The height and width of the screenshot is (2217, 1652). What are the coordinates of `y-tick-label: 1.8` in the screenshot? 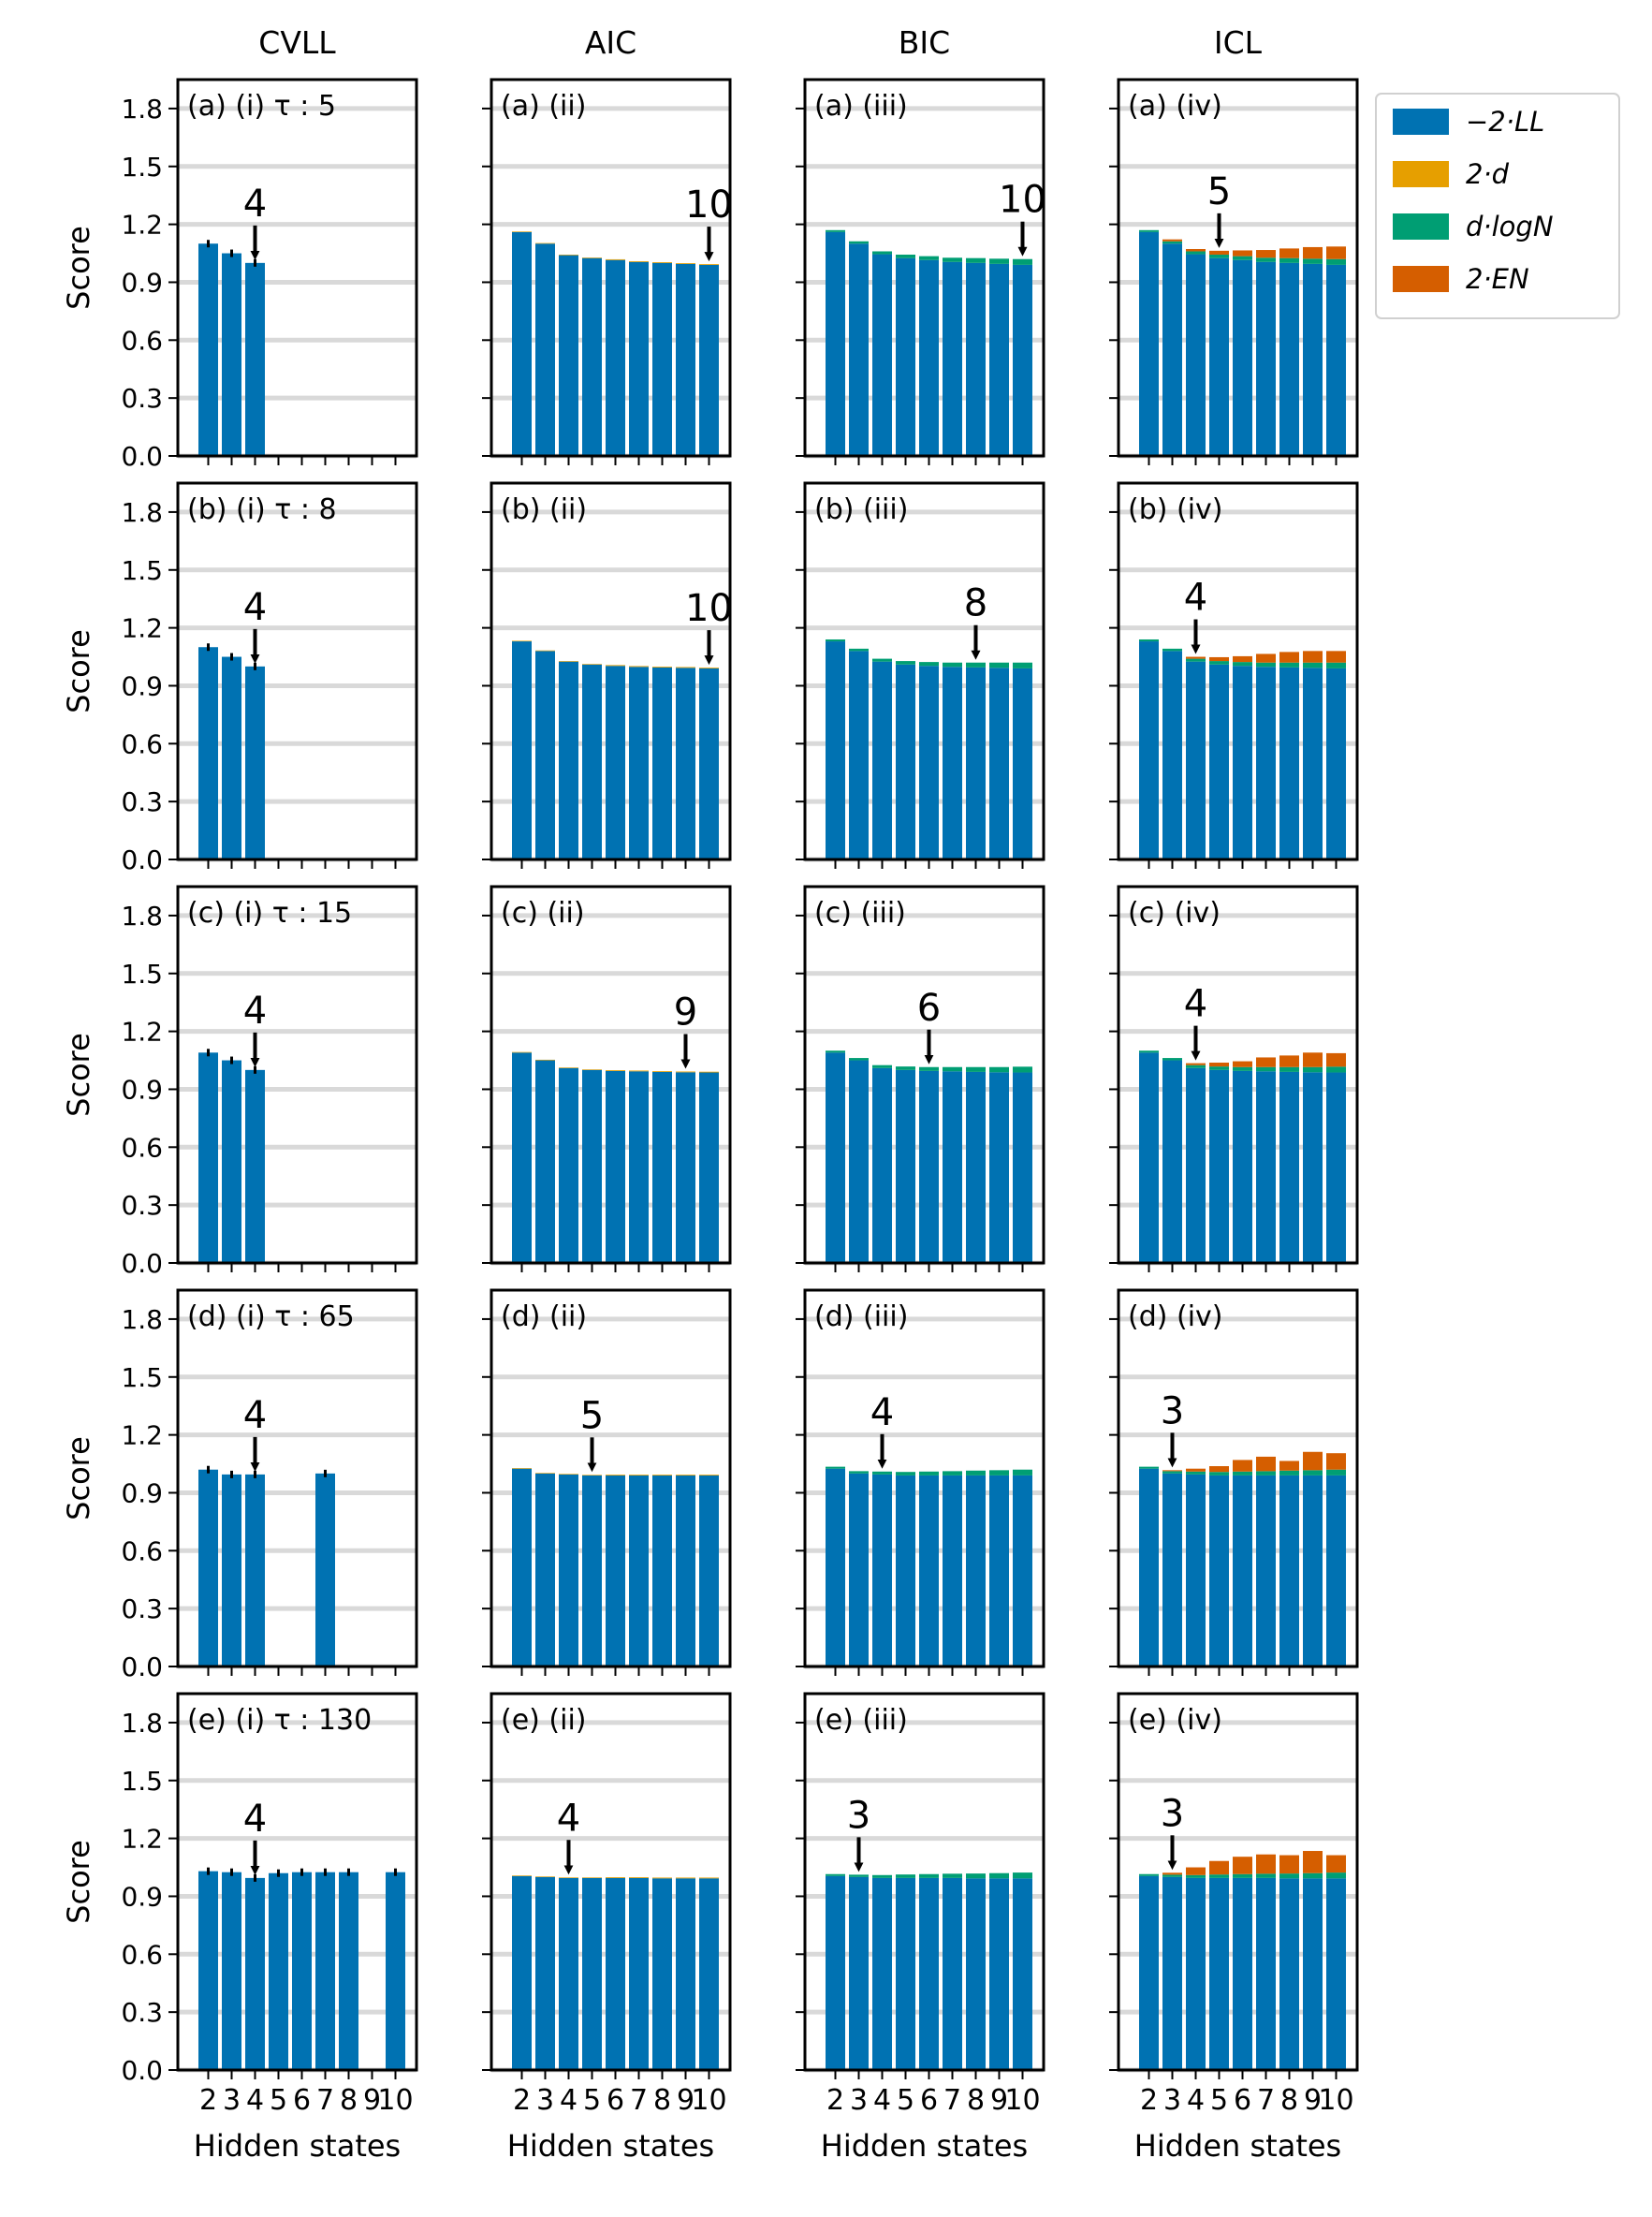 It's located at (142, 109).